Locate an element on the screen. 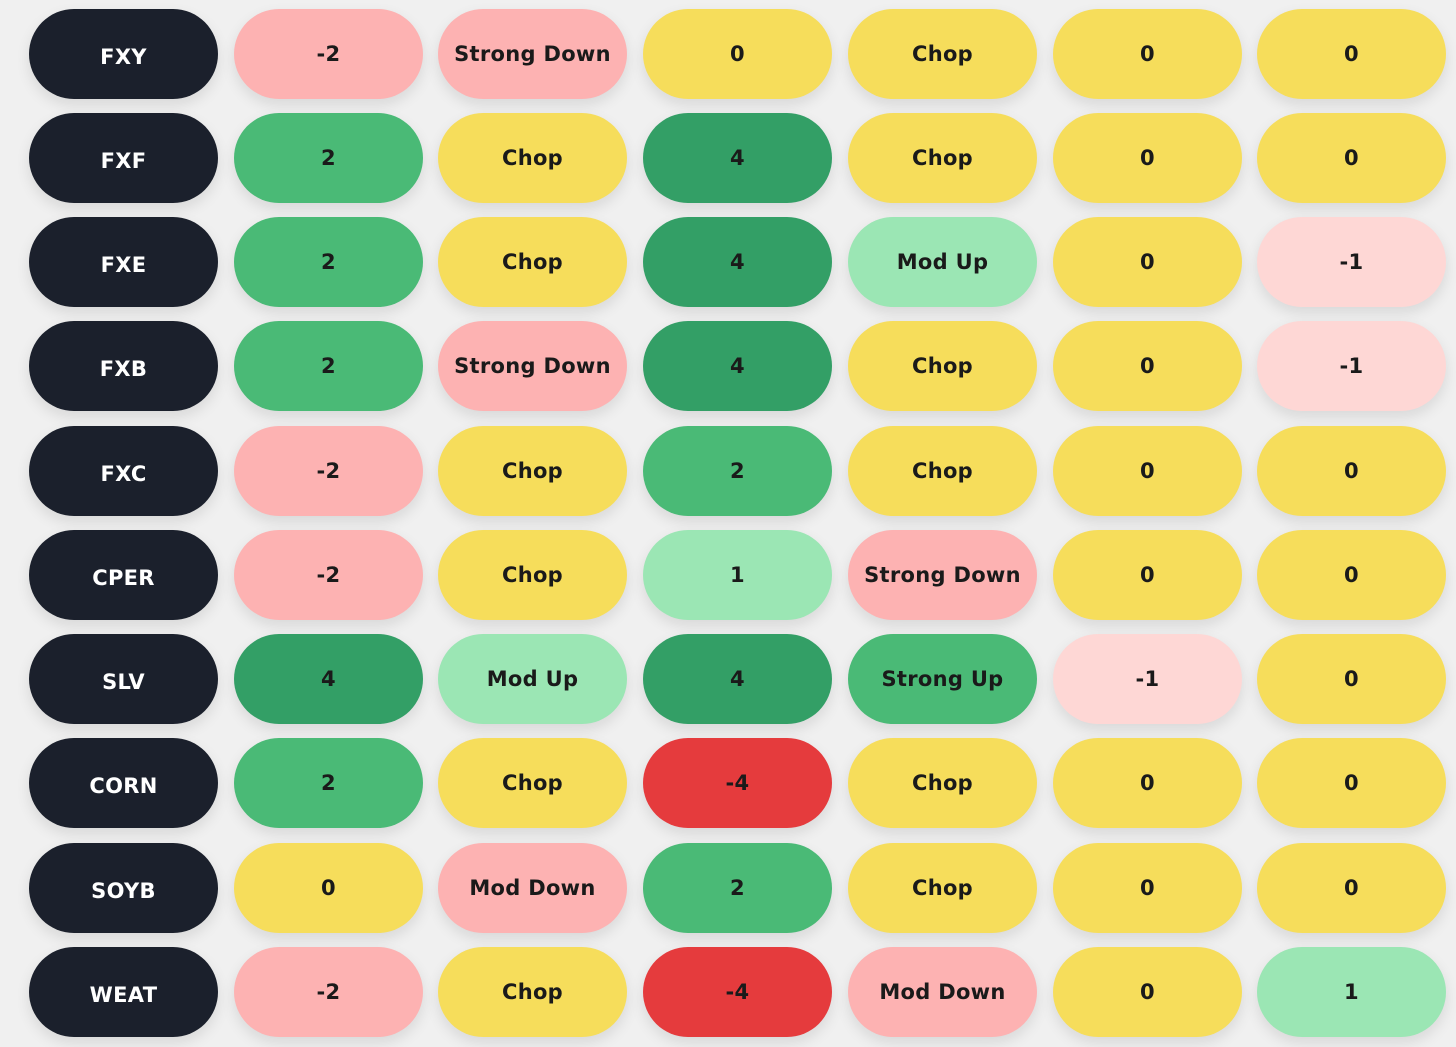 The height and width of the screenshot is (1047, 1456). ticker-pill: FXE is located at coordinates (123, 262).